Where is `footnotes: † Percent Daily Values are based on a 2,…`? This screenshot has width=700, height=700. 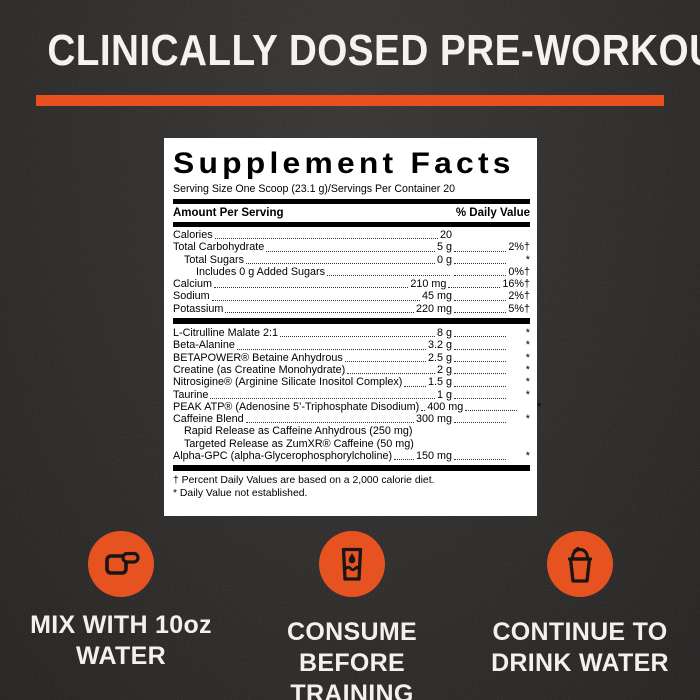 footnotes: † Percent Daily Values are based on a 2,… is located at coordinates (351, 487).